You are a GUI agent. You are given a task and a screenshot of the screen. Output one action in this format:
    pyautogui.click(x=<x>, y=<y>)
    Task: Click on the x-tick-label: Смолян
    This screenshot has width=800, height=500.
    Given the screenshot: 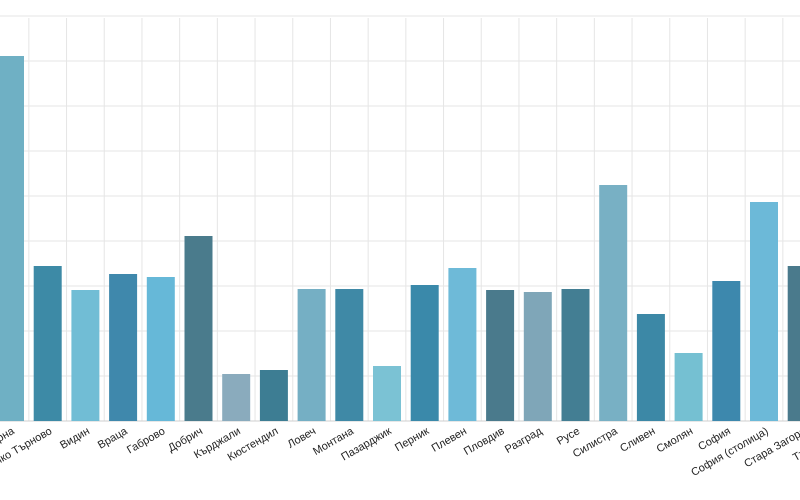 What is the action you would take?
    pyautogui.click(x=675, y=440)
    